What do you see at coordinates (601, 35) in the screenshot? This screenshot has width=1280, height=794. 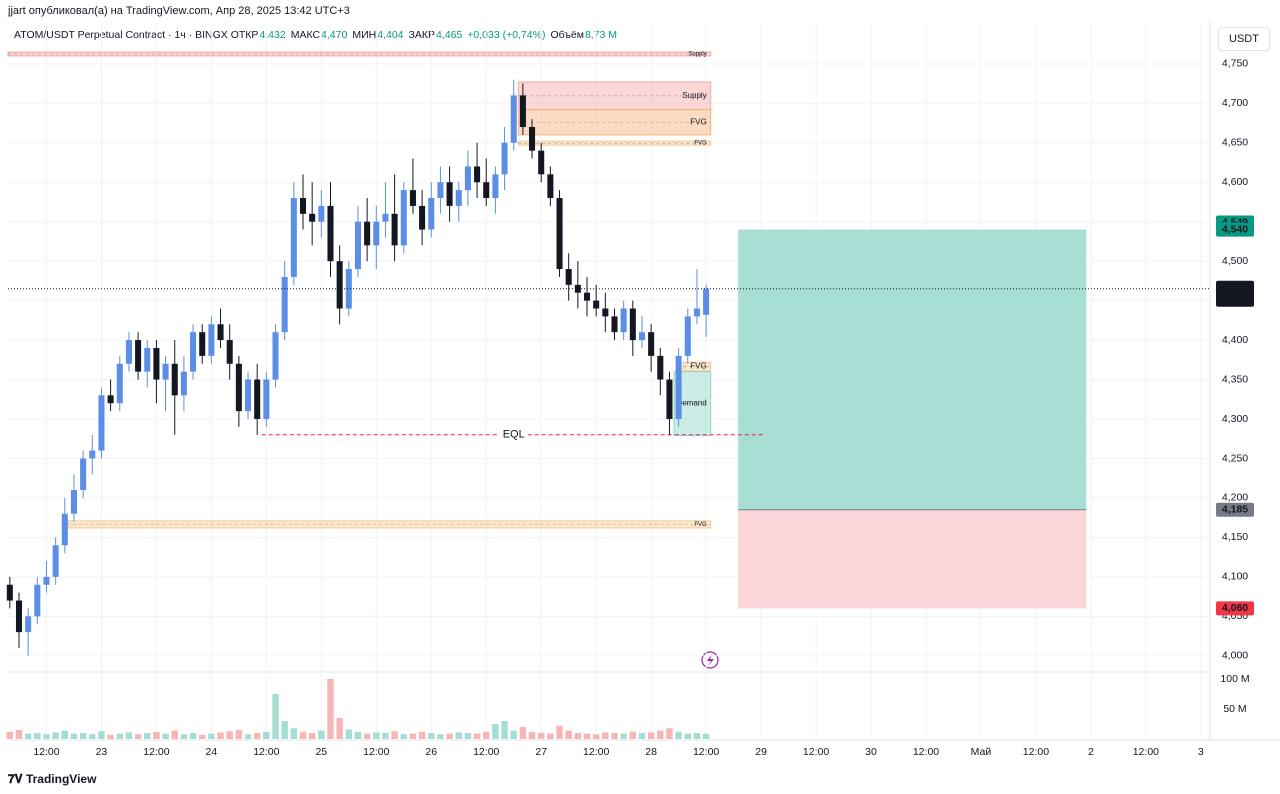 I see `legend-value: 8,73 M` at bounding box center [601, 35].